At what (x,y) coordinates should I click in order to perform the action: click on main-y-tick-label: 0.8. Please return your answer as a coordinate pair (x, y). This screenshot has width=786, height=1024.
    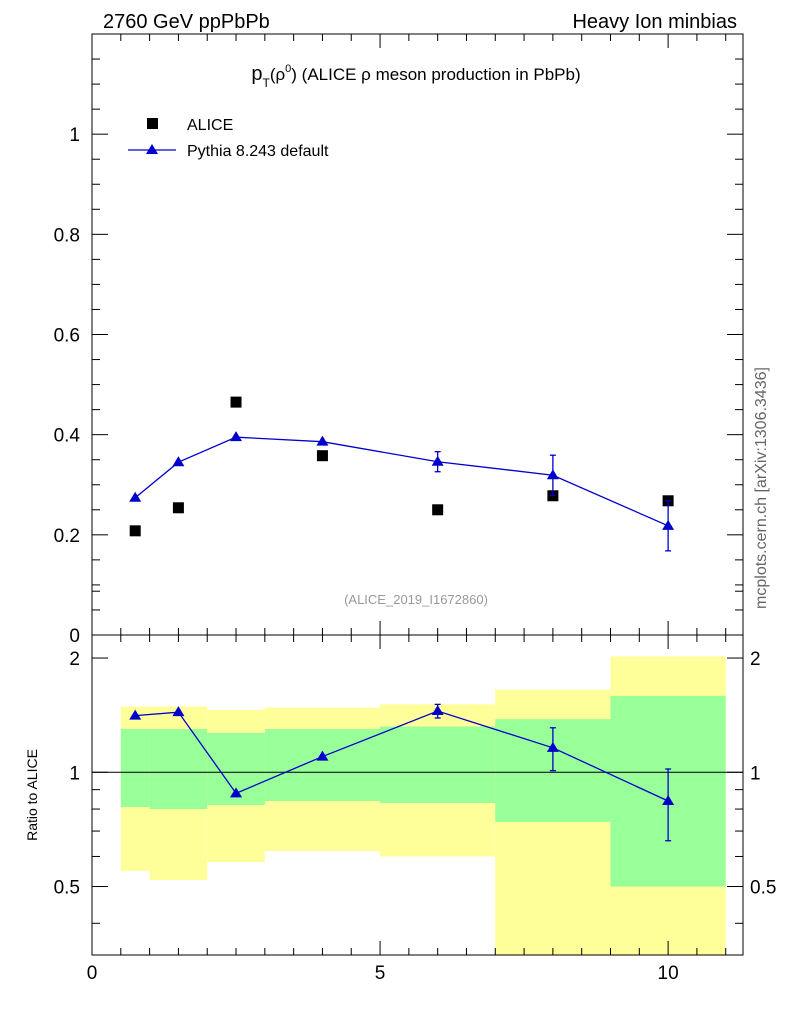
    Looking at the image, I should click on (67, 235).